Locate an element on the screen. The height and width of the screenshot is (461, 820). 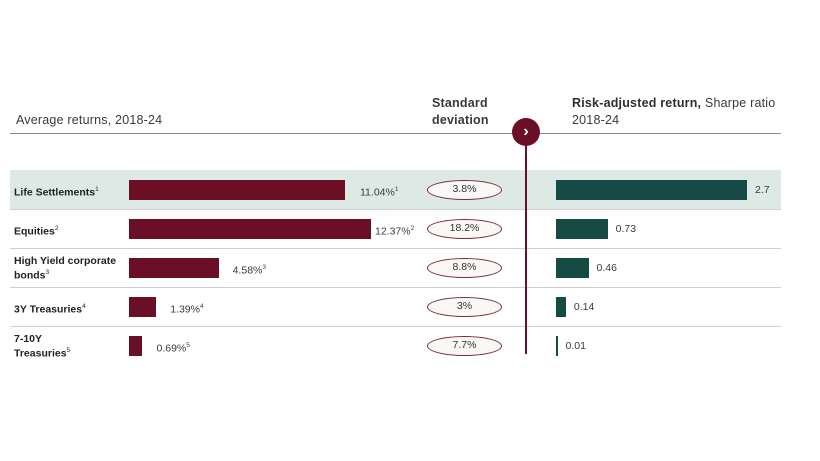
return-value: 4.58%3 is located at coordinates (249, 270).